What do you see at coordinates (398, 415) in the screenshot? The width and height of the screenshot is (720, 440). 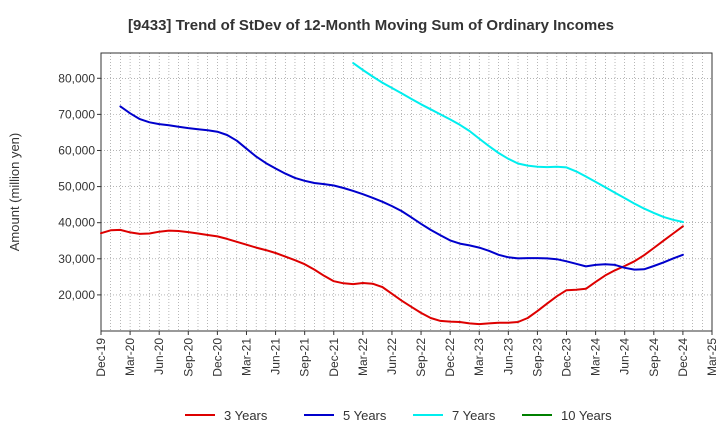 I see `legend: 3 Years 5 Years 7 Years 10 Years` at bounding box center [398, 415].